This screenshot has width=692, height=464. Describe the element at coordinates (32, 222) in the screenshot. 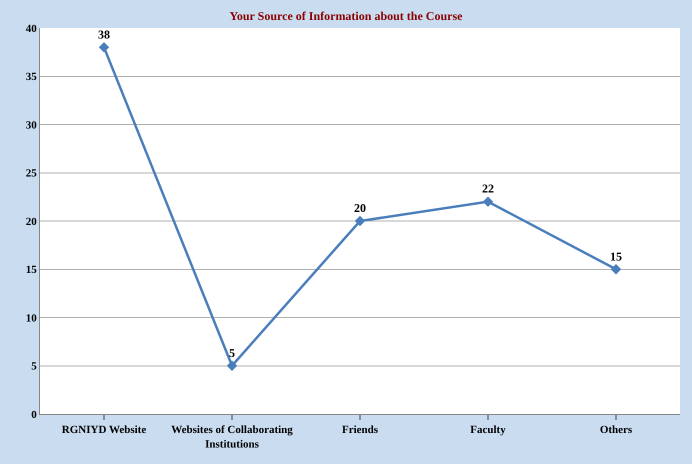

I see `y-tick-label: 20` at that location.